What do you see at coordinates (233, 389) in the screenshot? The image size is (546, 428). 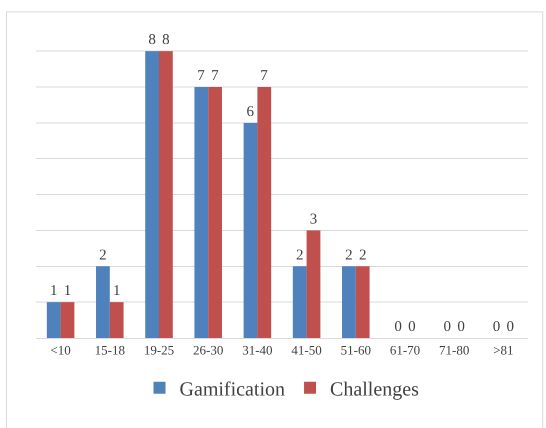 I see `legend-label: Gamification` at bounding box center [233, 389].